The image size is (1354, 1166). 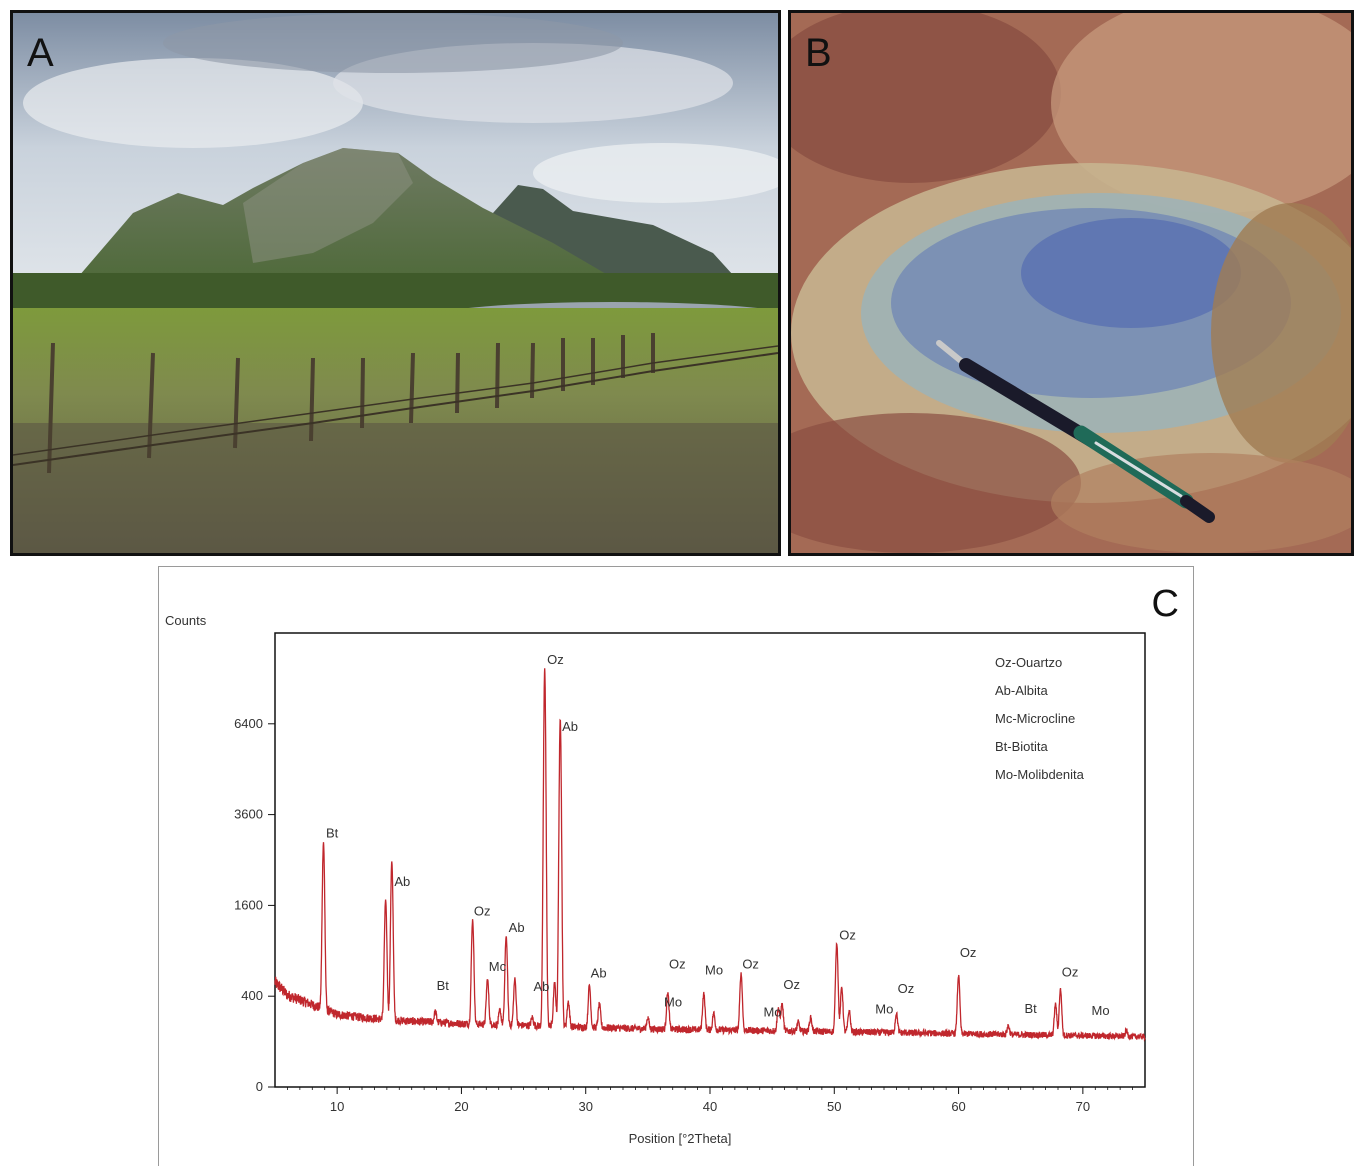 I want to click on x-tick-label: 70, so click(x=1083, y=1106).